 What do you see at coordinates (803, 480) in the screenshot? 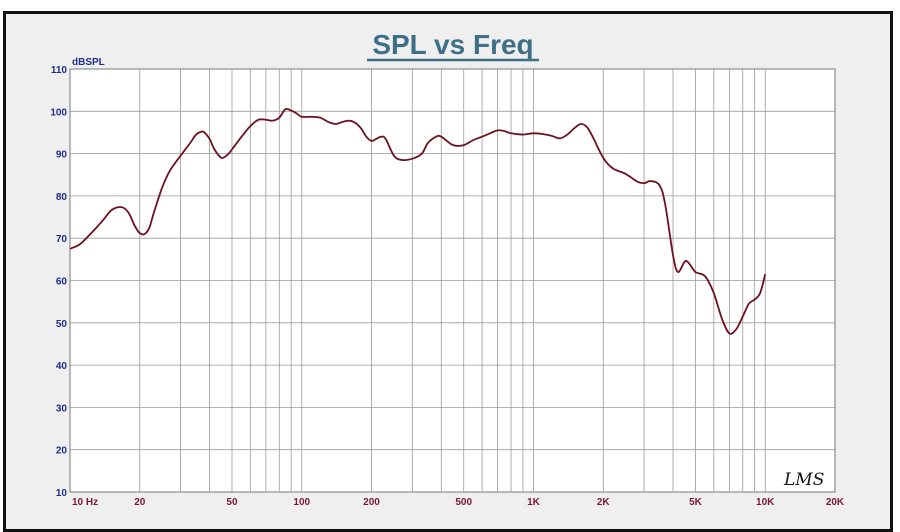
I see `lms-logo: LMS` at bounding box center [803, 480].